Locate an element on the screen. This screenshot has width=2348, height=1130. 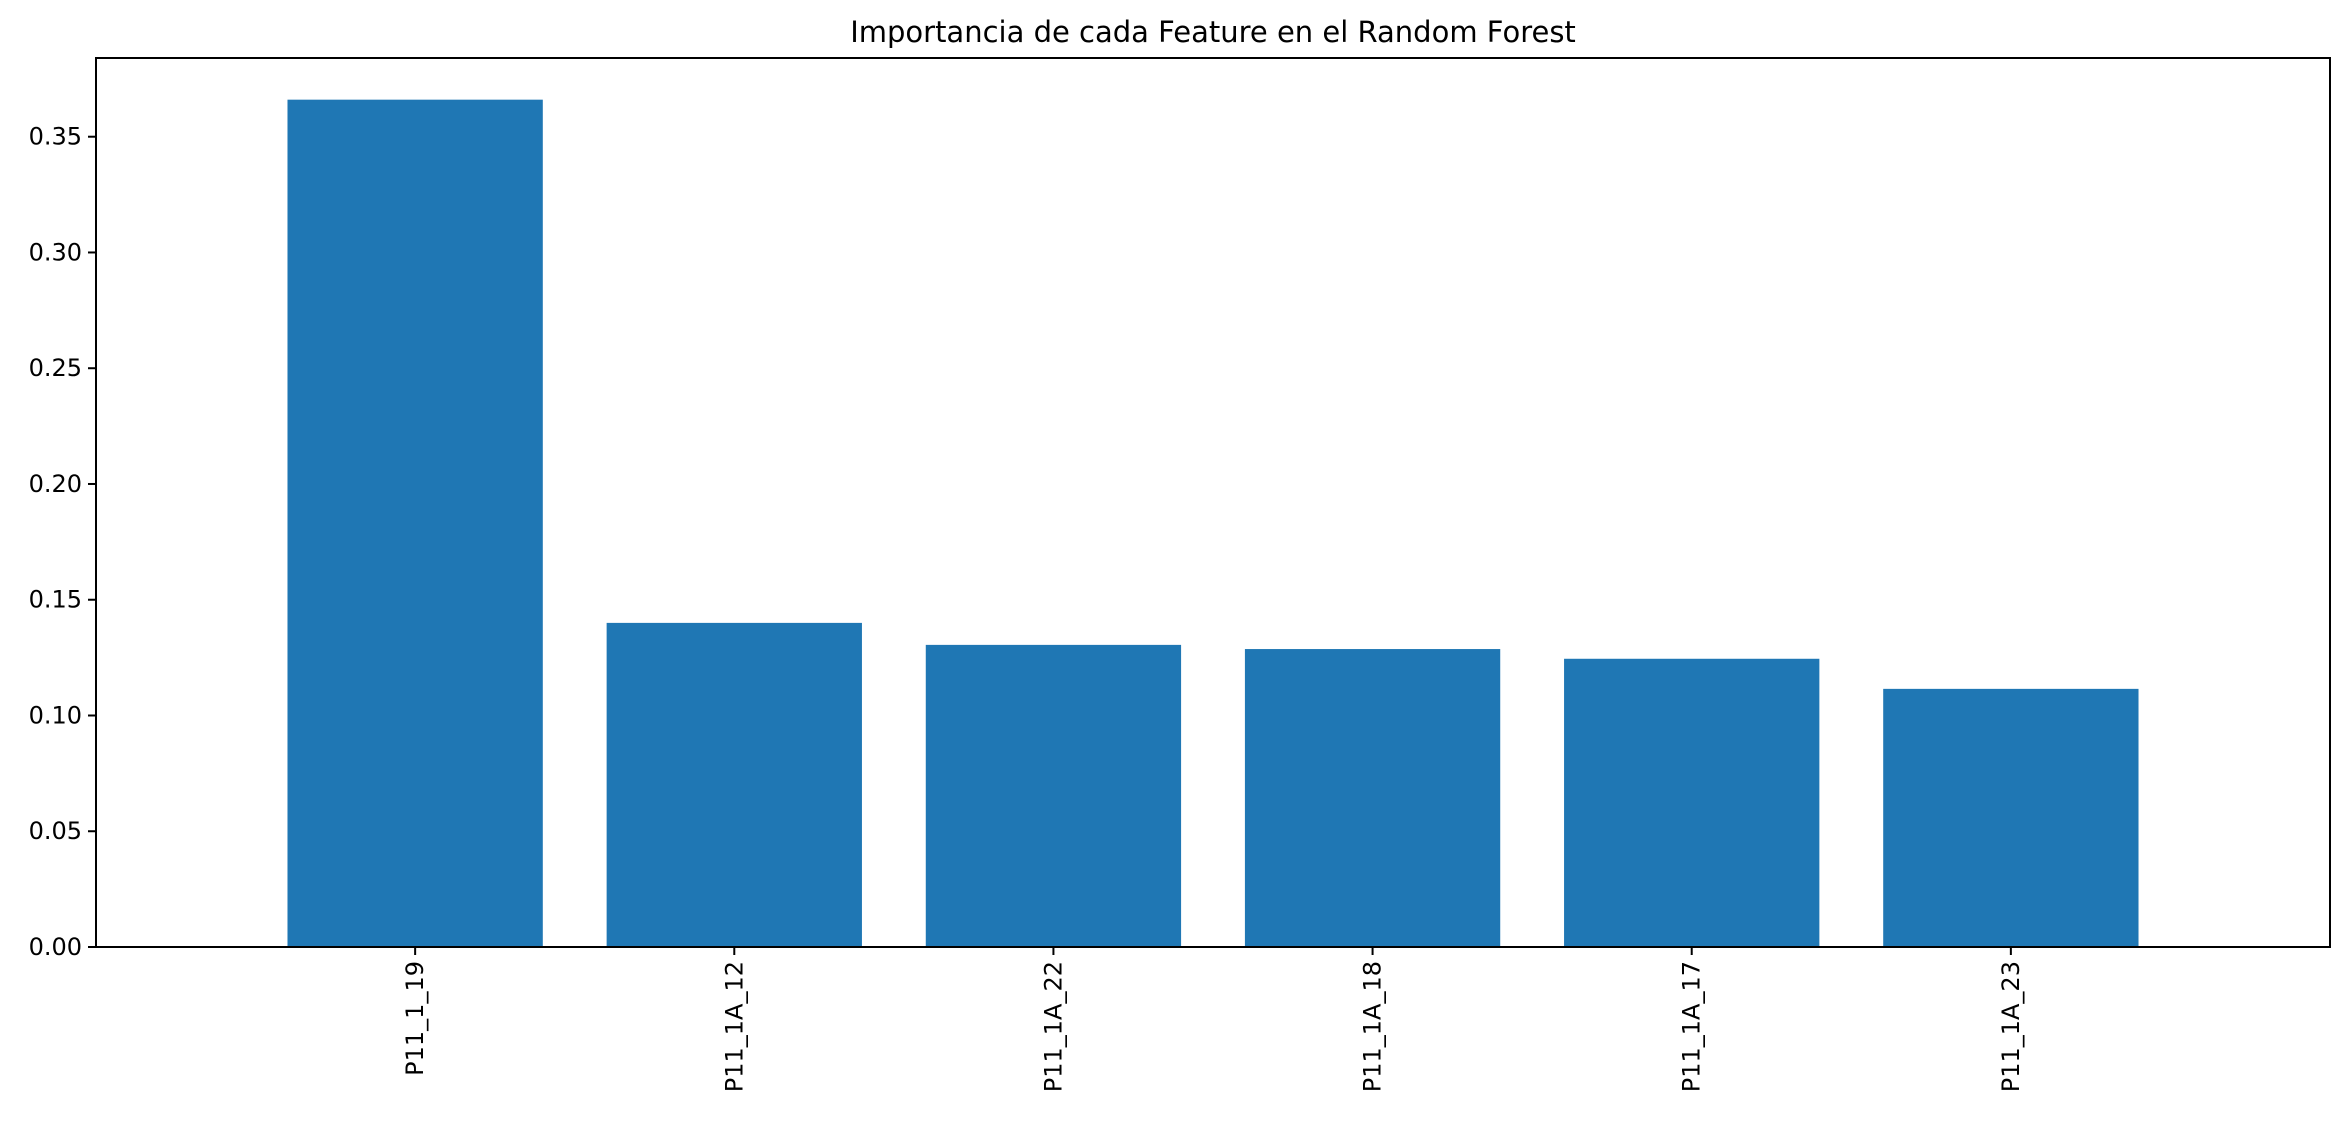
y-tick-label: 0.35 is located at coordinates (55, 137).